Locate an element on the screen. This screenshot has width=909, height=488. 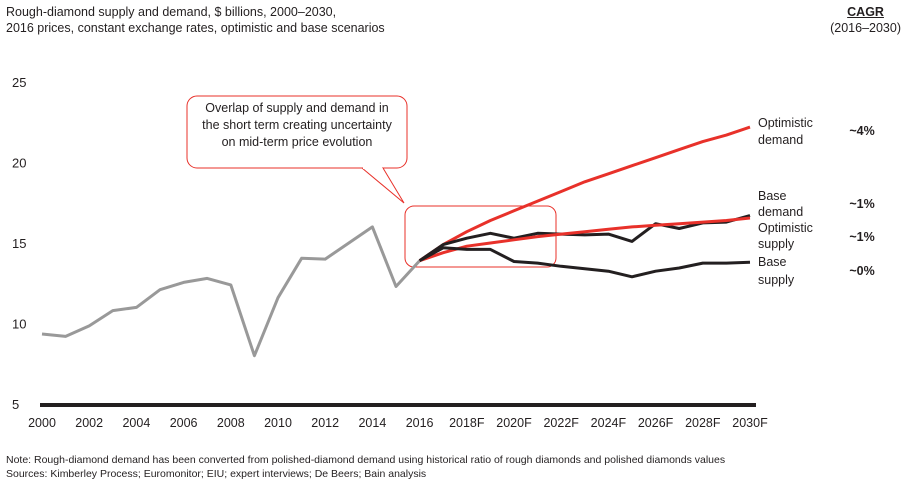
x-tick-label: 2028F is located at coordinates (703, 423).